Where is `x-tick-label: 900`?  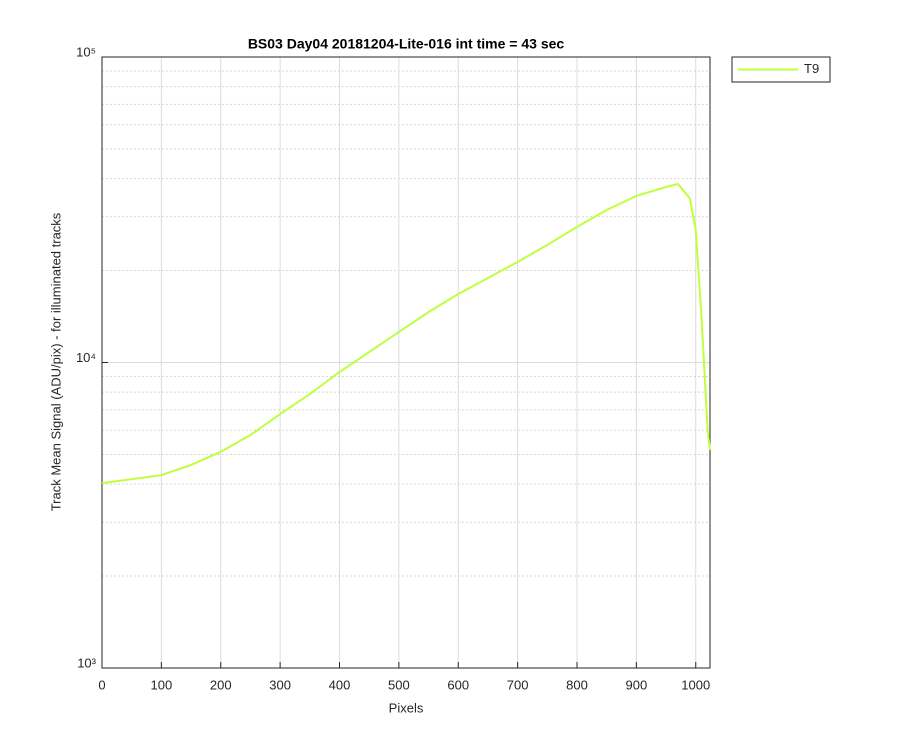 x-tick-label: 900 is located at coordinates (637, 684).